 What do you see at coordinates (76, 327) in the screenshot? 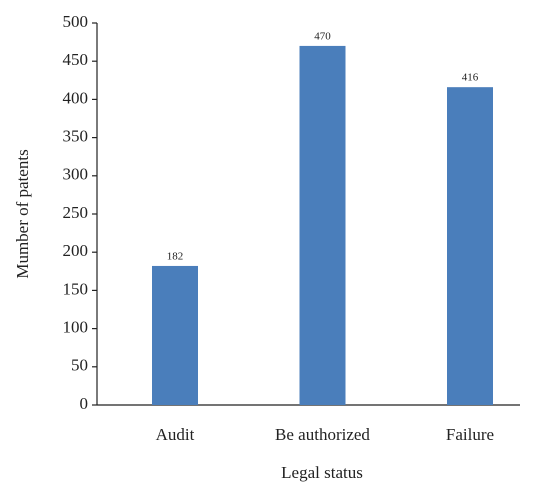
I see `y-tick-label: 100` at bounding box center [76, 327].